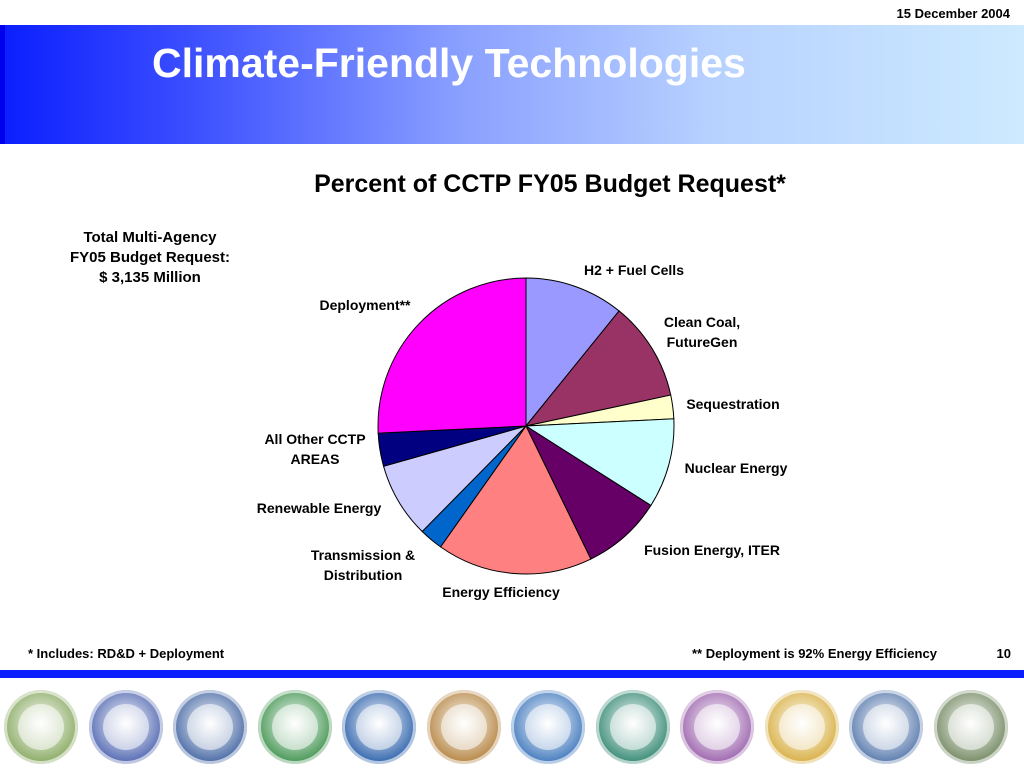  I want to click on pie-slice-nuclear-energy, so click(599, 462).